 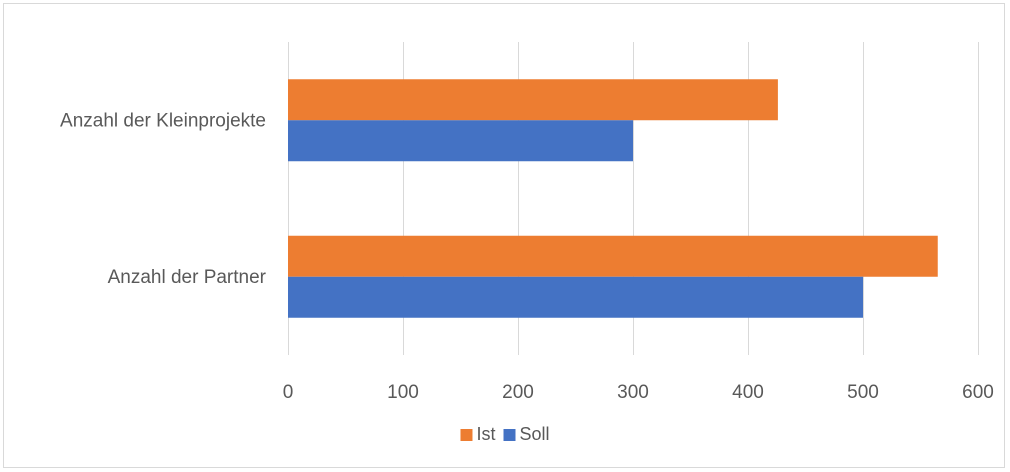 I want to click on x-axis-tick-labels: 0 100 200 300 400 500 600, so click(x=638, y=392).